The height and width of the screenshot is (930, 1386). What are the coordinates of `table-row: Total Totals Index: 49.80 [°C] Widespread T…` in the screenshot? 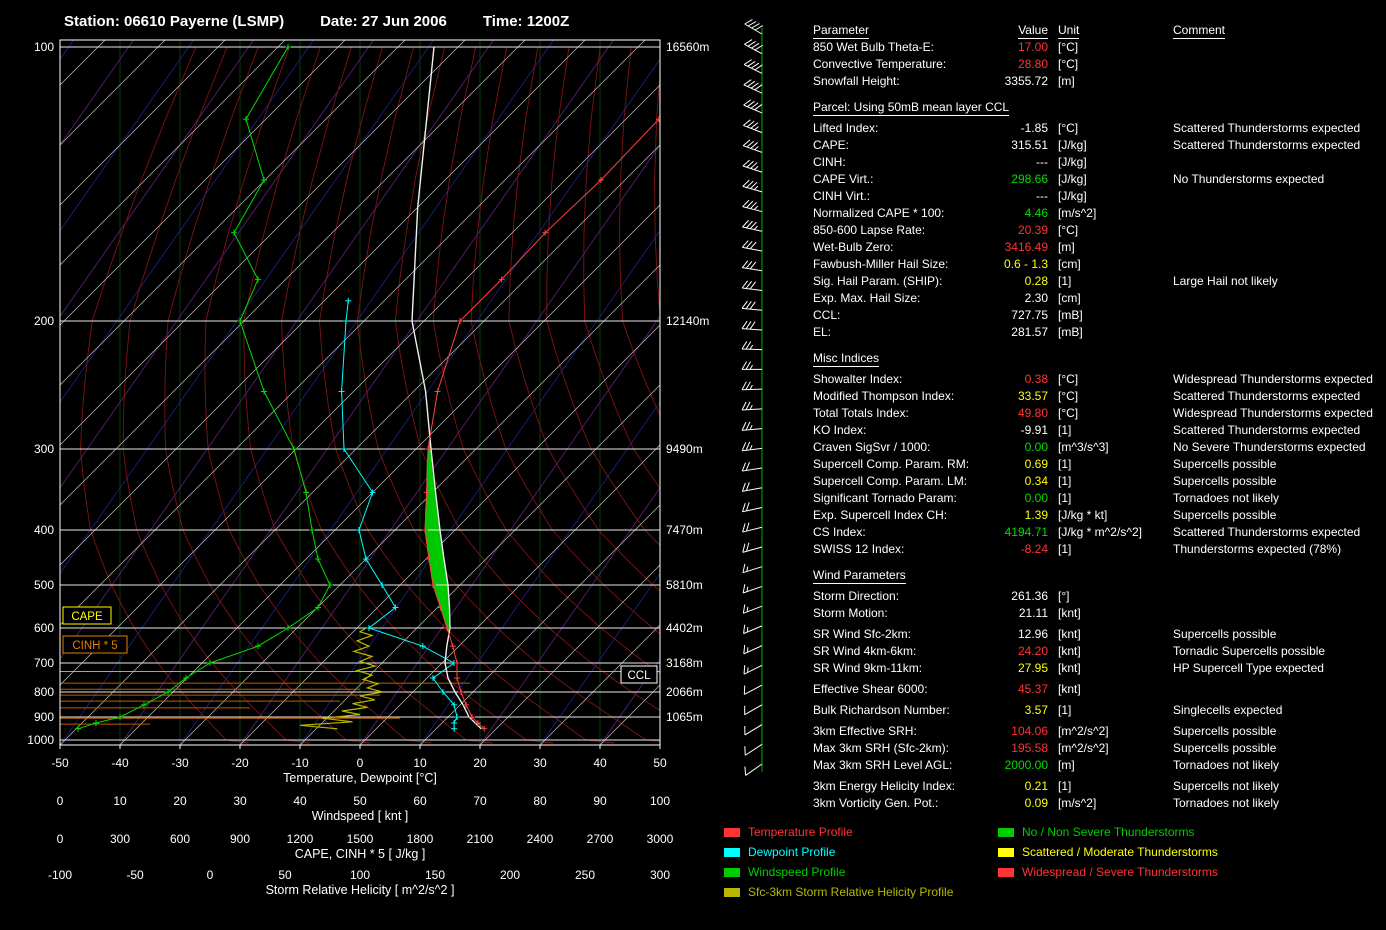 It's located at (1096, 413).